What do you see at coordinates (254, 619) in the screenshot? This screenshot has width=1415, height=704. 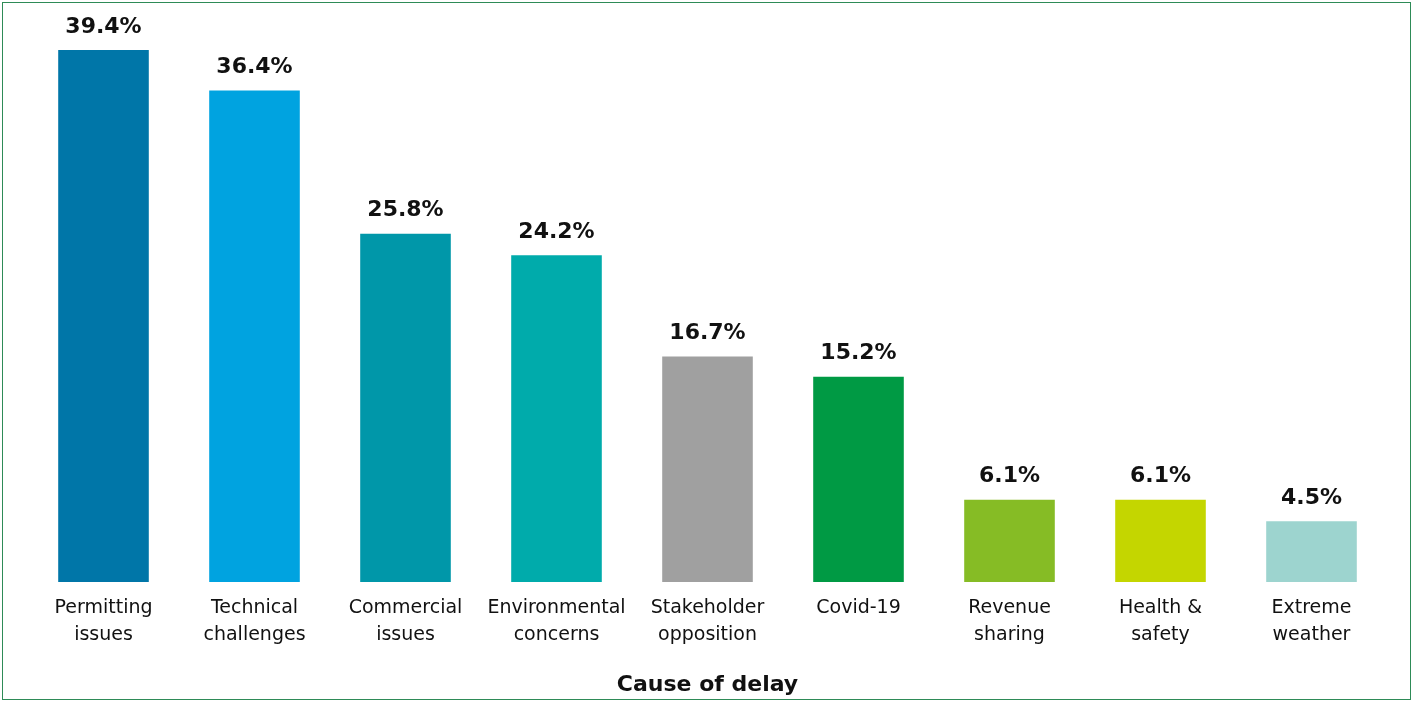 I see `x-tick-label: Technical challenges` at bounding box center [254, 619].